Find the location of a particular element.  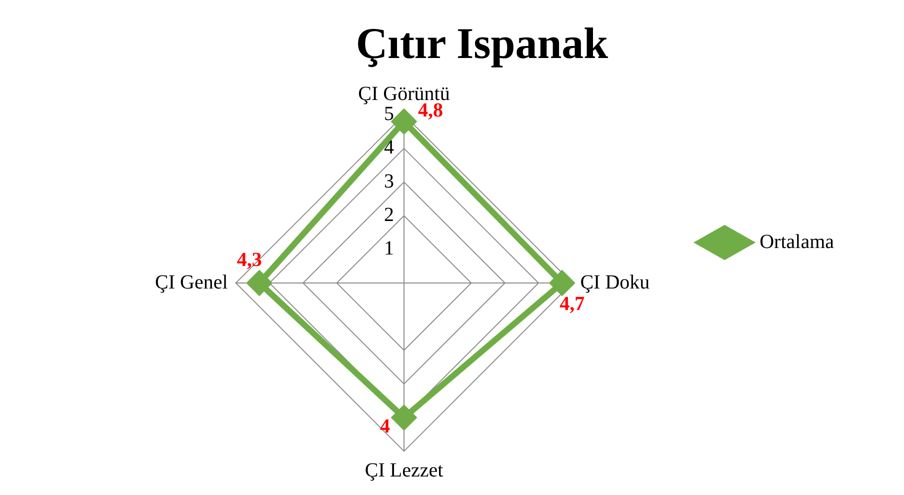

spoke-label: ÇI Genel is located at coordinates (191, 282).